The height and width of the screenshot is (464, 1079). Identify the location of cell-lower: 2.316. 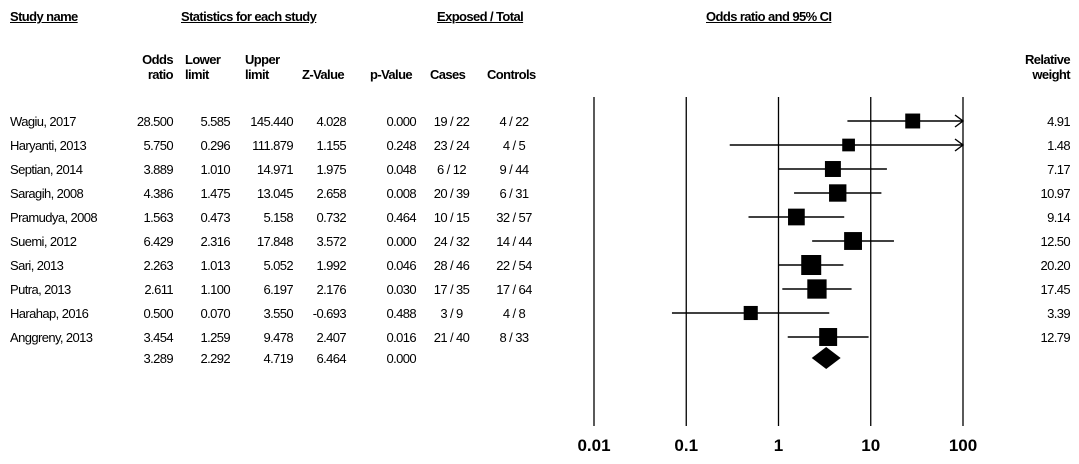
(215, 241).